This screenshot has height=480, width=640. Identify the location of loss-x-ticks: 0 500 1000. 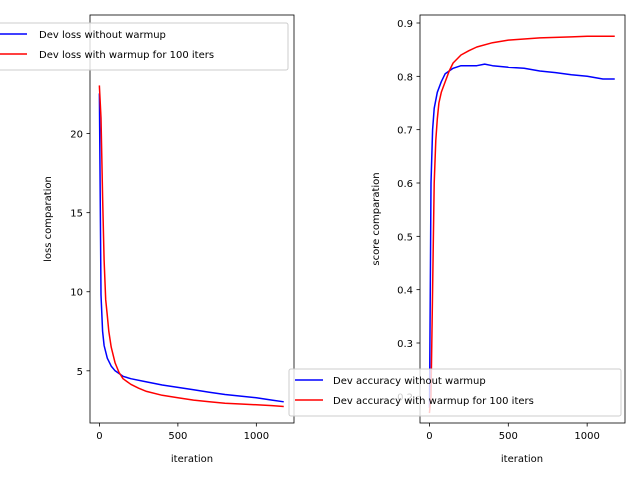
(182, 432).